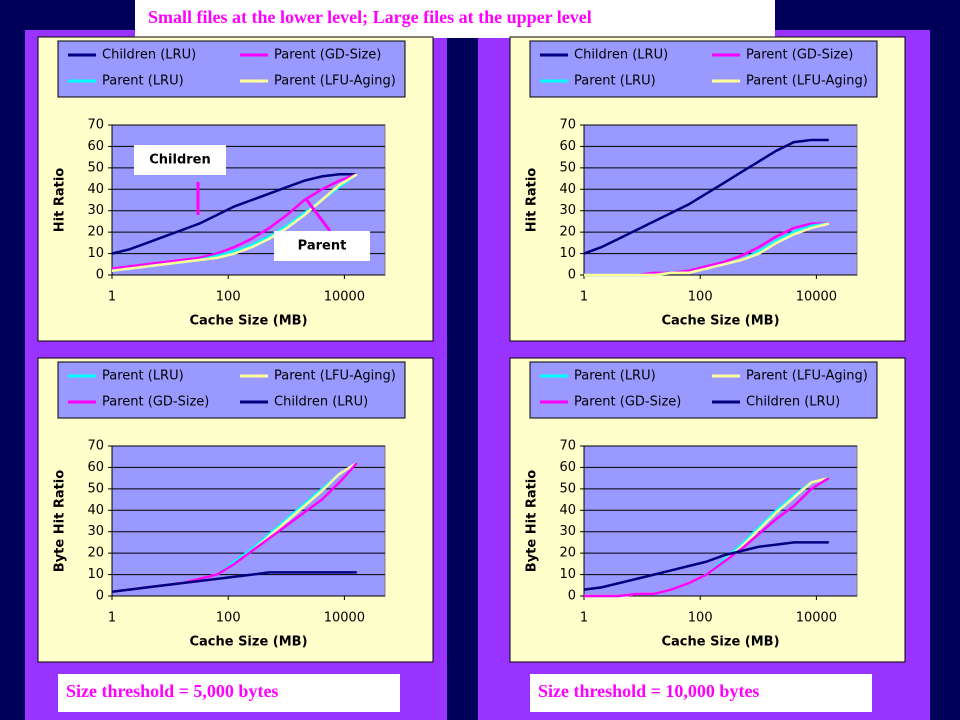  Describe the element at coordinates (648, 691) in the screenshot. I see `caption: Size threshold = 10,000 bytes` at that location.